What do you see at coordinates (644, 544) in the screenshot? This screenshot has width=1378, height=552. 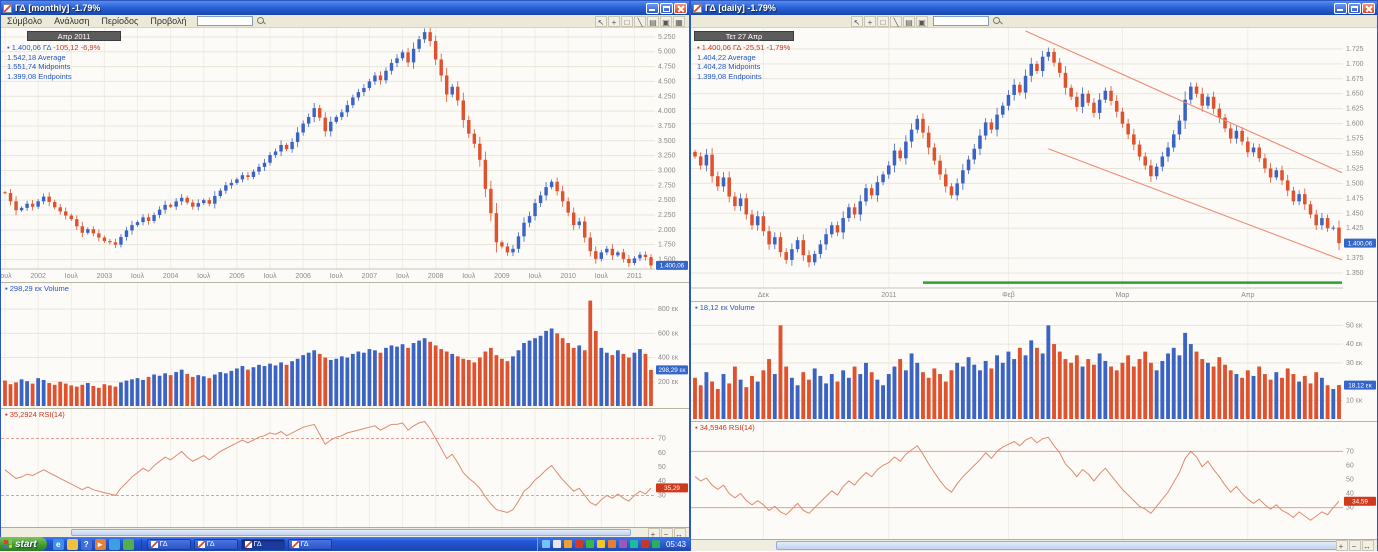 I see `tray-alert-icon` at bounding box center [644, 544].